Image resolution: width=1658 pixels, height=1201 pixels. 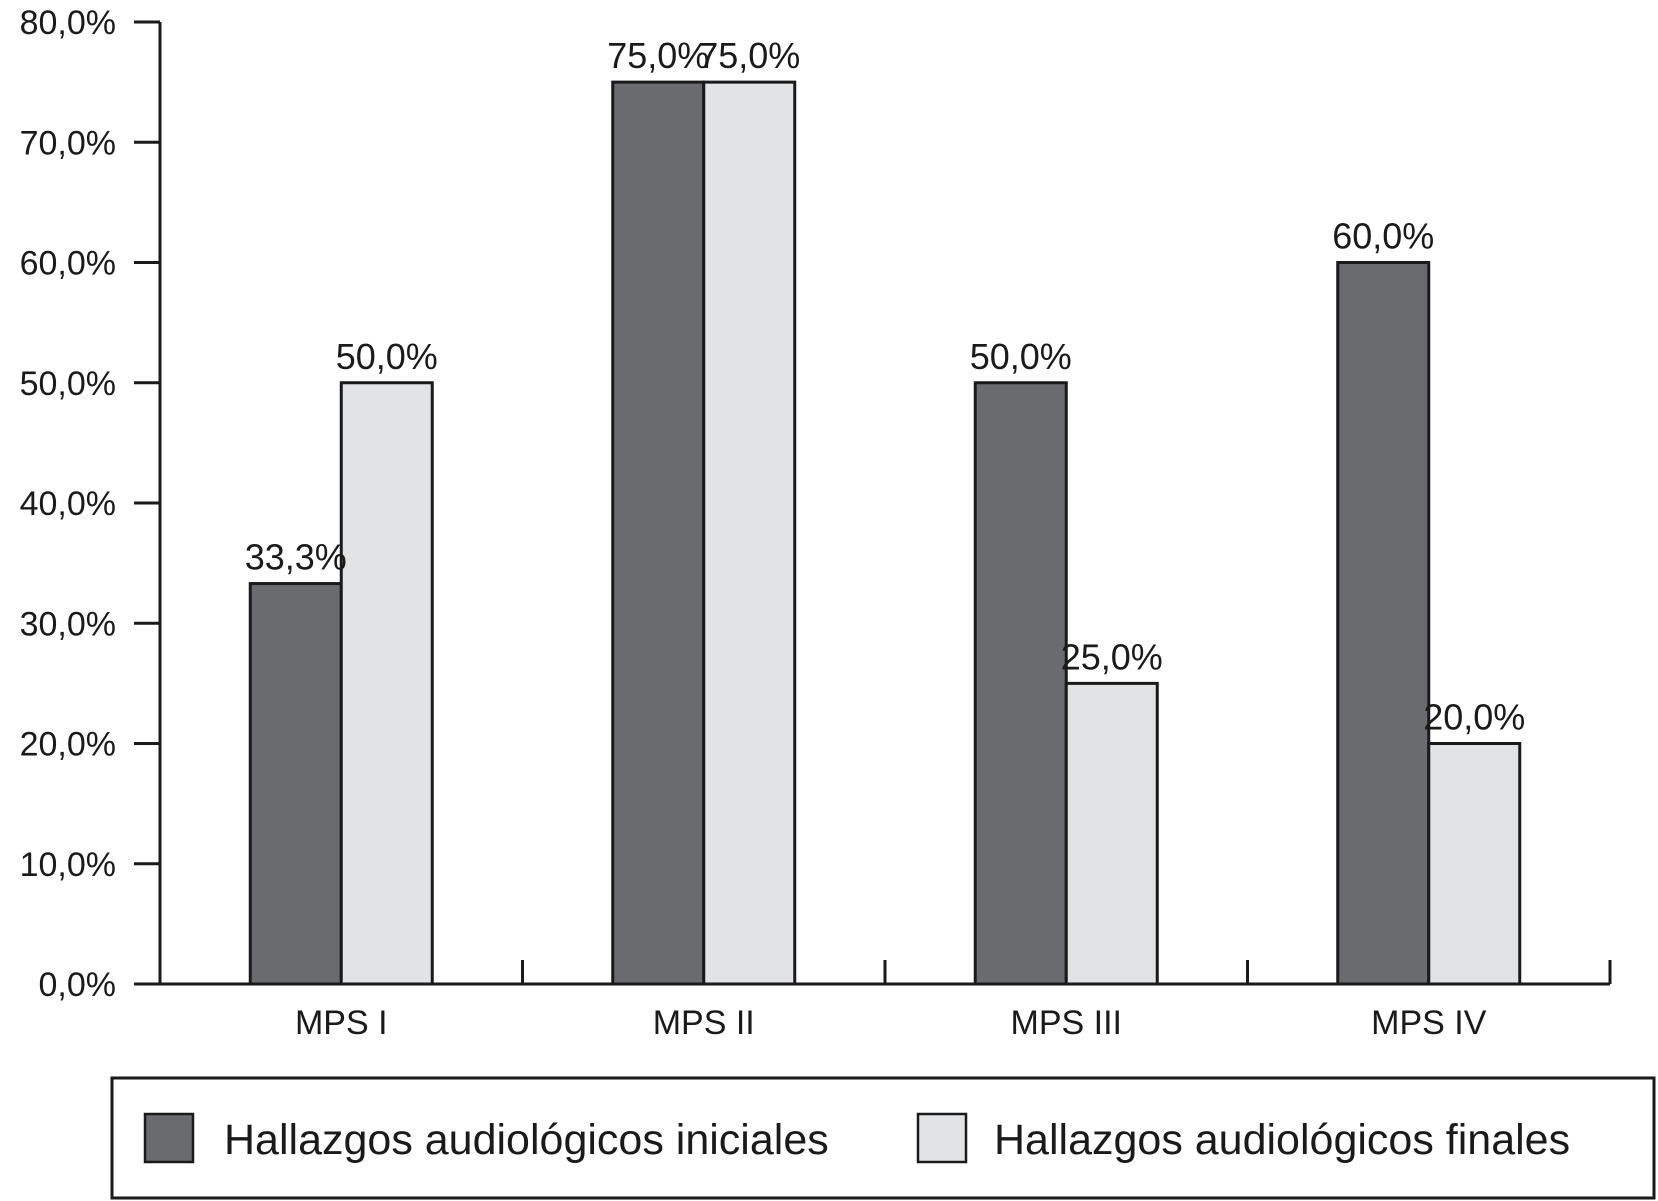 I want to click on data-label: 20,0%, so click(x=1474, y=717).